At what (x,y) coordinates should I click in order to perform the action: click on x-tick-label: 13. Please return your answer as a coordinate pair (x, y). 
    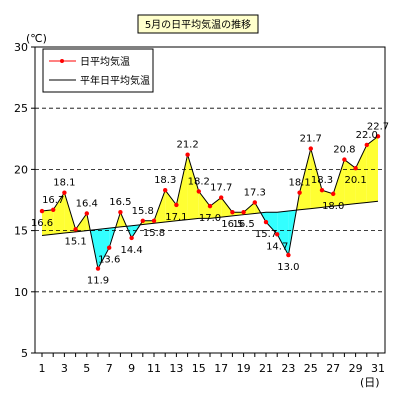
    Looking at the image, I should click on (176, 368).